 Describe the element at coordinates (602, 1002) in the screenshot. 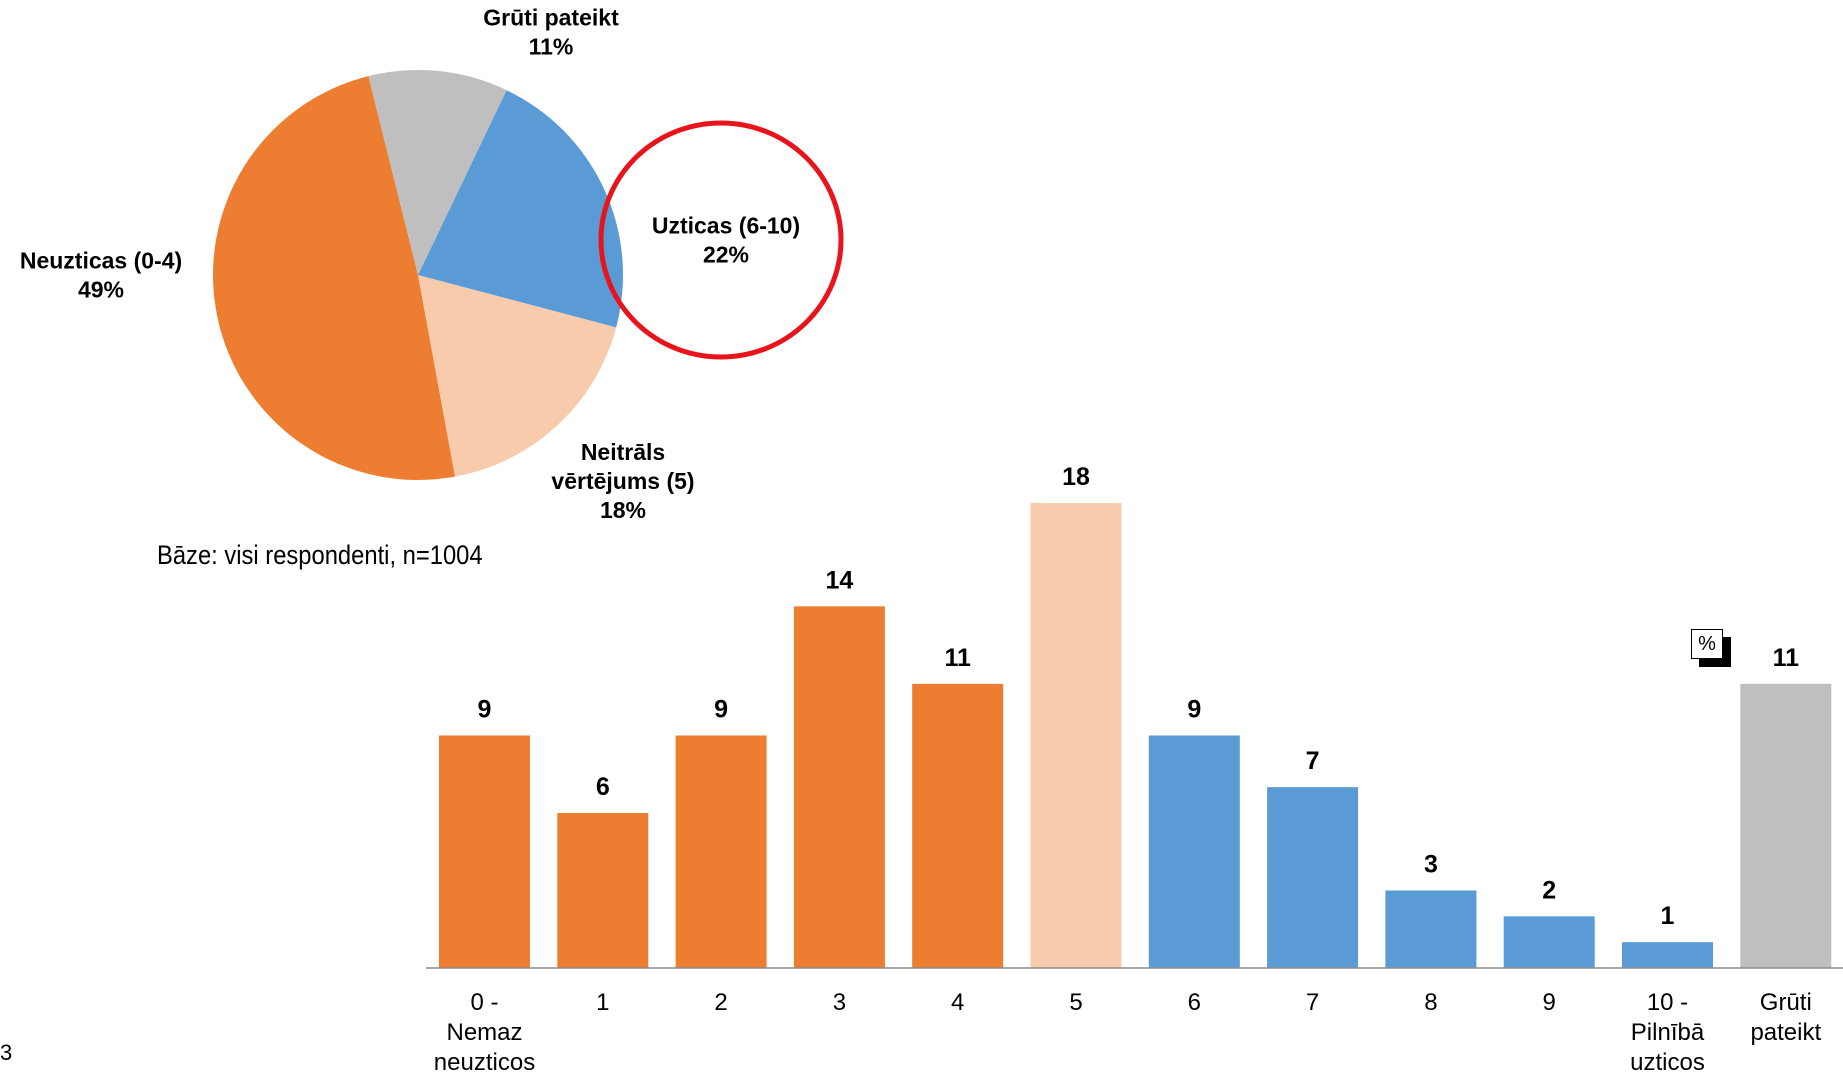

I see `x-tick-label-1: 1` at that location.